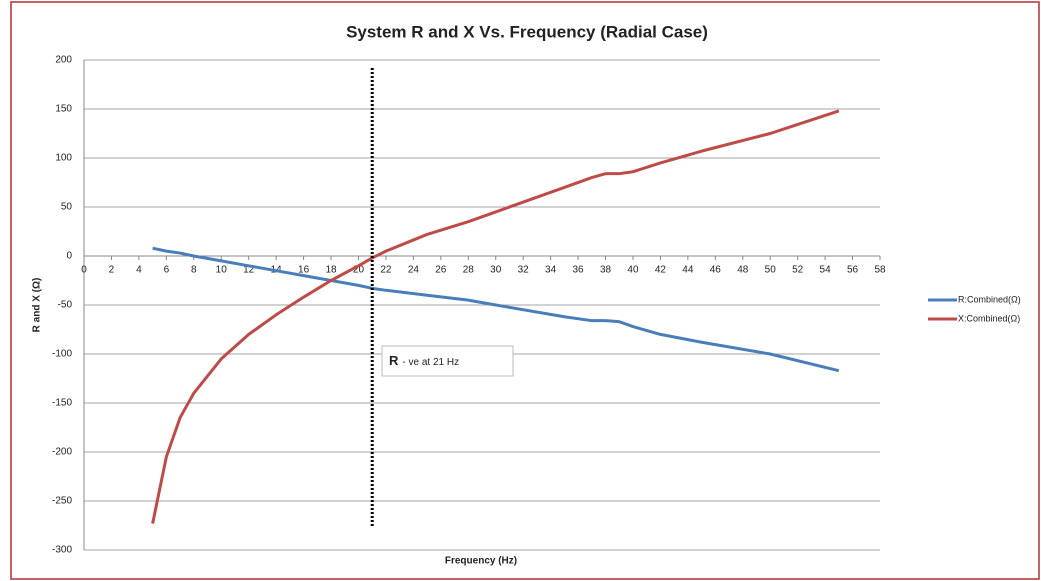 Image resolution: width=1041 pixels, height=581 pixels. What do you see at coordinates (394, 360) in the screenshot?
I see `annotation-bold: R` at bounding box center [394, 360].